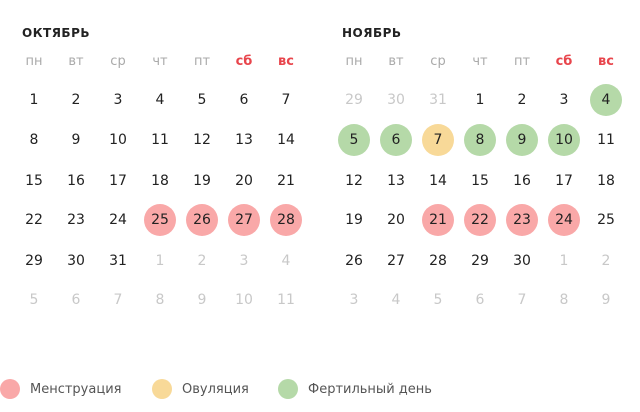  Describe the element at coordinates (288, 389) in the screenshot. I see `fertile-dot-icon` at that location.